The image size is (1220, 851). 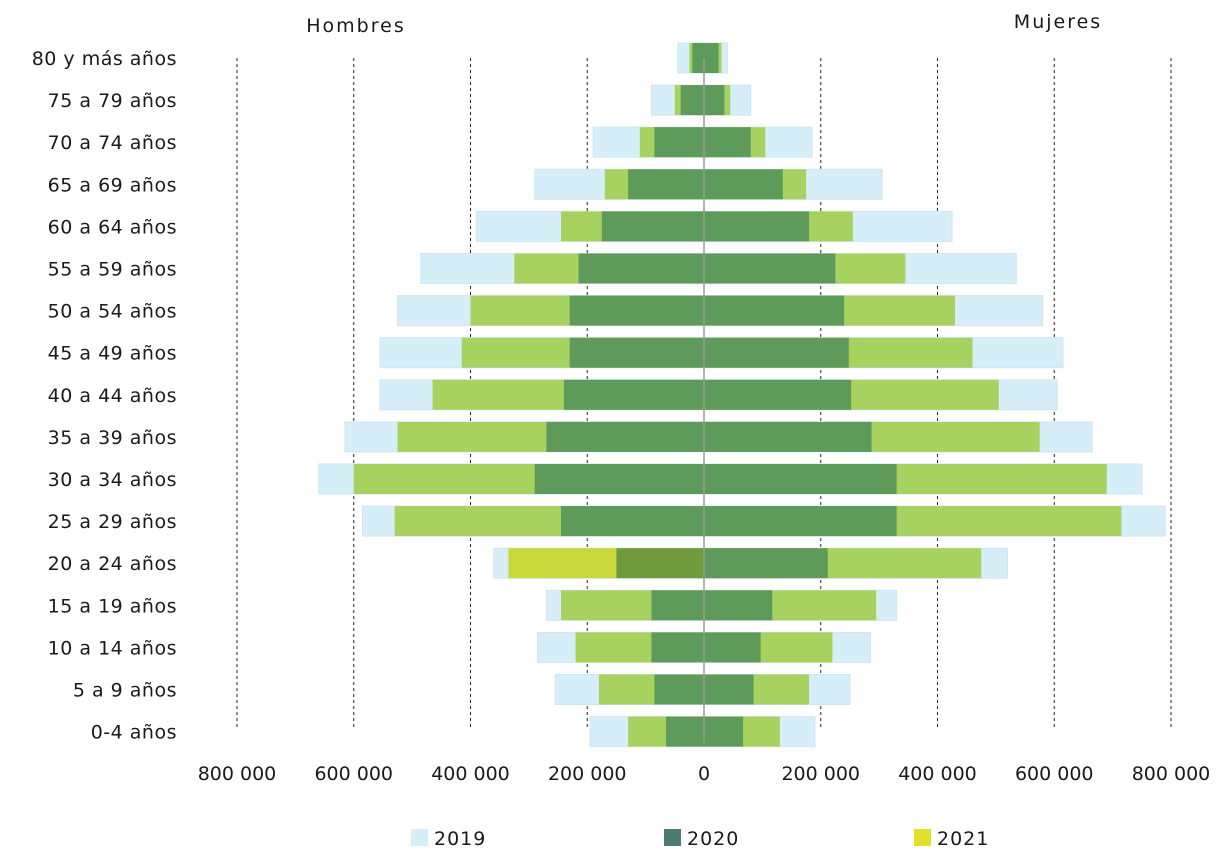 What do you see at coordinates (922, 837) in the screenshot?
I see `legend-swatch-2021` at bounding box center [922, 837].